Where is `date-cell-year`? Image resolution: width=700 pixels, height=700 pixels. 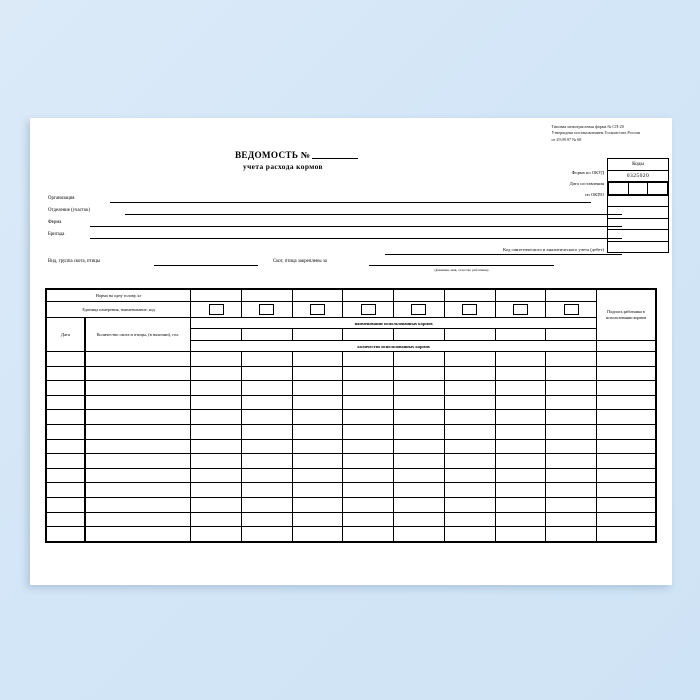
date-cell-year is located at coordinates (657, 188).